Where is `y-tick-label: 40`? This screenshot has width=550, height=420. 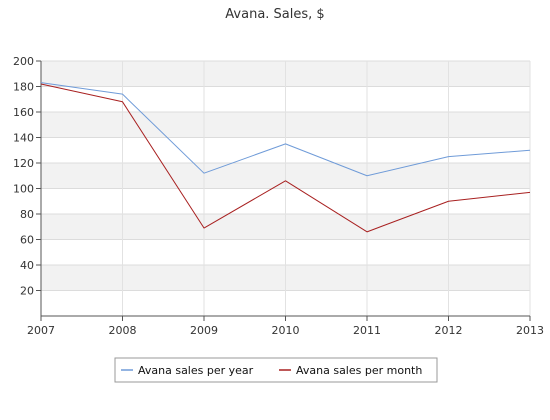 y-tick-label: 40 is located at coordinates (27, 265).